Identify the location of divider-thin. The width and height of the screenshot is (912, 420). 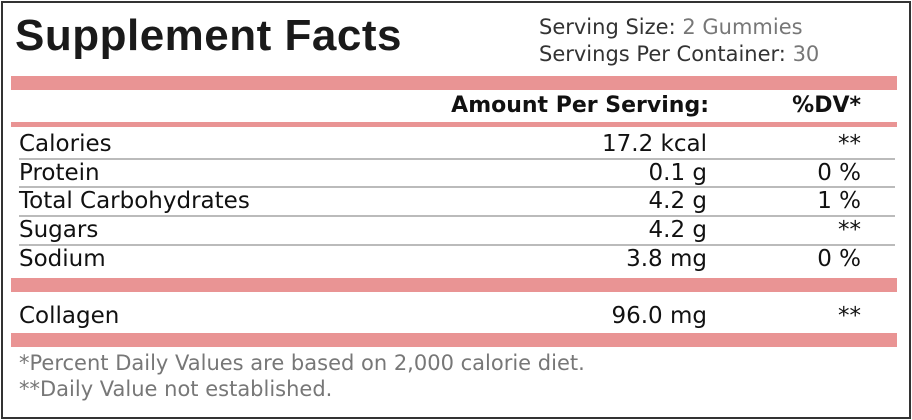
(454, 124).